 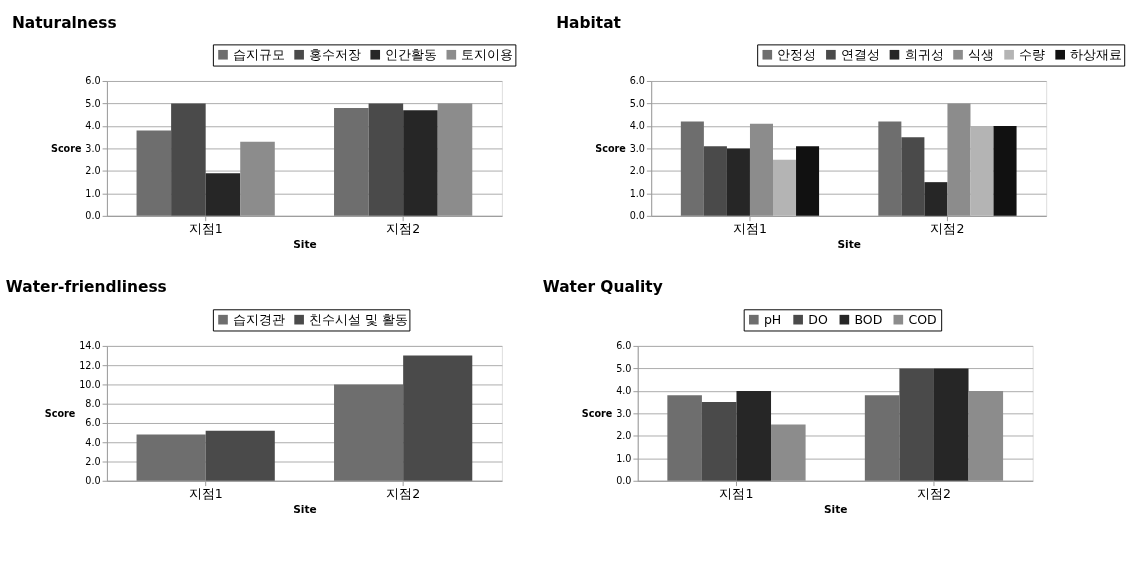 I want to click on legend-label: 토지이용, so click(x=487, y=54).